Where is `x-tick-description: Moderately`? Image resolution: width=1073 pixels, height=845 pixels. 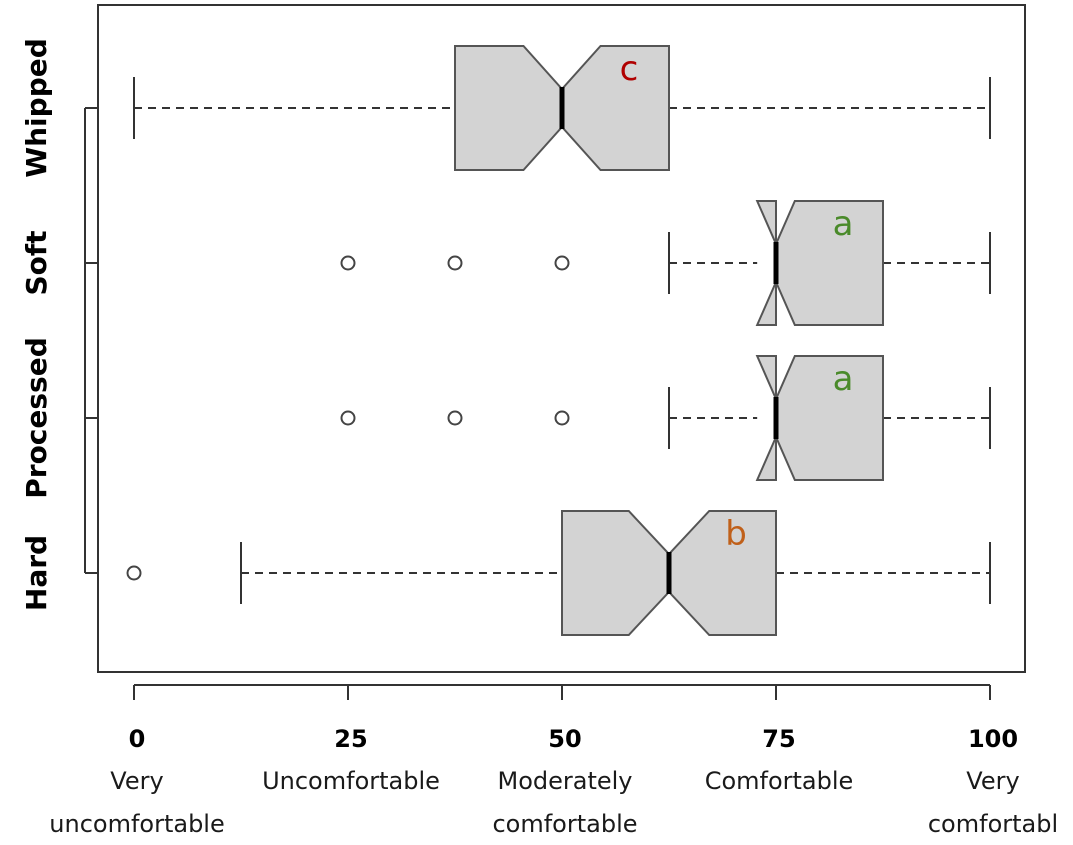 x-tick-description: Moderately is located at coordinates (564, 781).